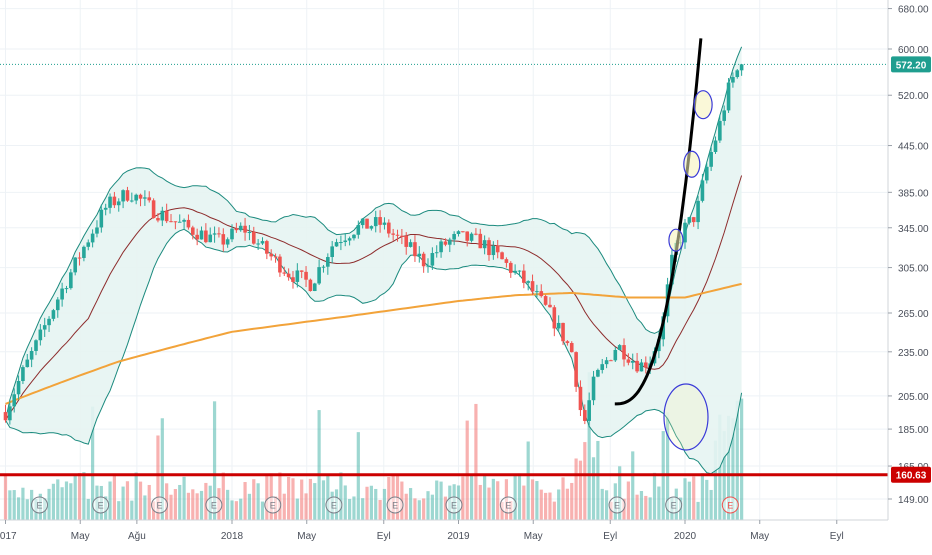 The image size is (932, 555). What do you see at coordinates (8, 536) in the screenshot?
I see `x-tick-label: 2017` at bounding box center [8, 536].